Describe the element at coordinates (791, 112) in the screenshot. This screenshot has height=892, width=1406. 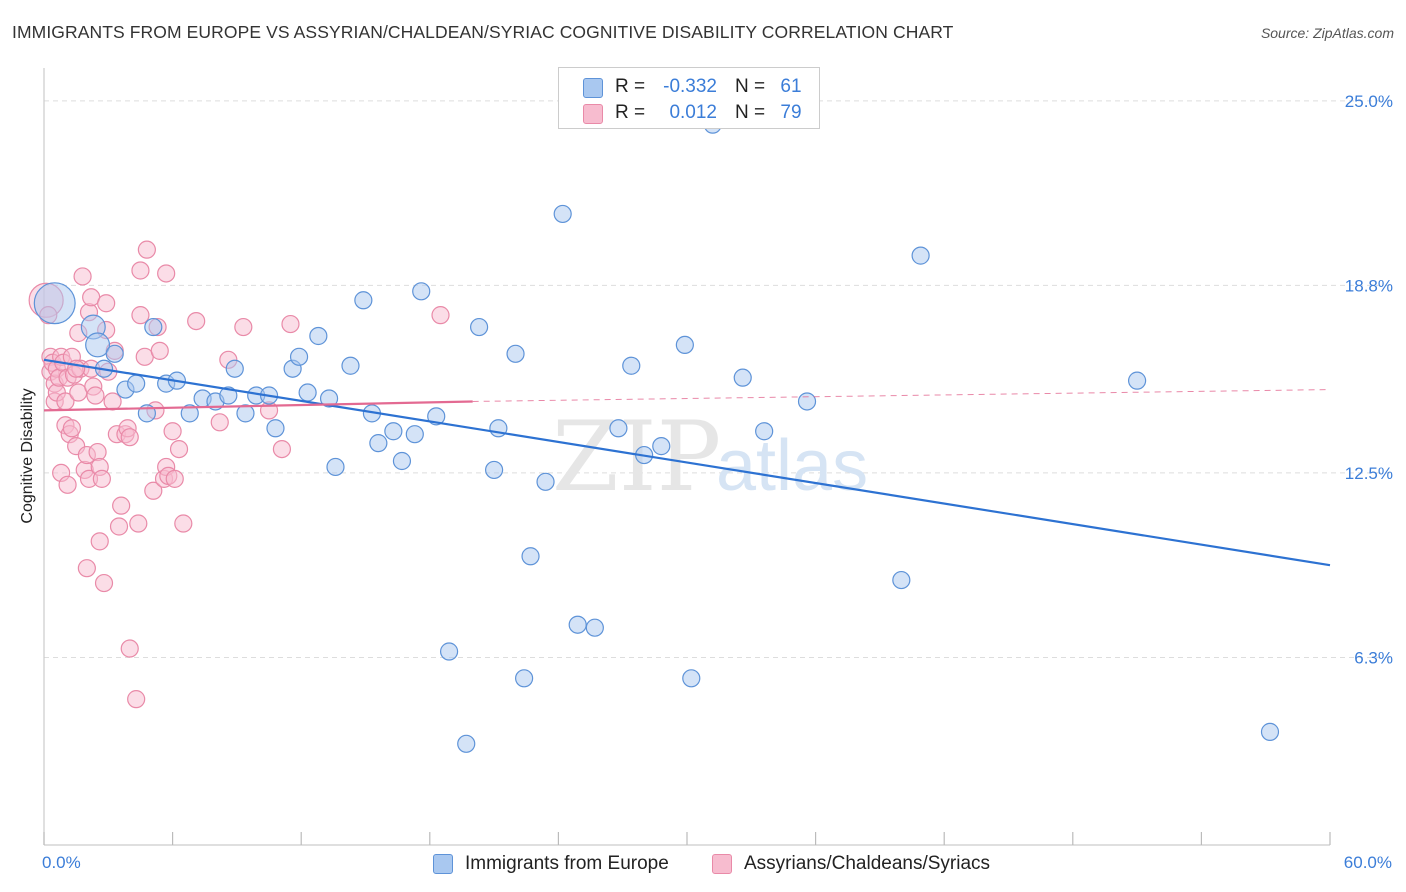
I see `n-value-assyrians: 79` at that location.